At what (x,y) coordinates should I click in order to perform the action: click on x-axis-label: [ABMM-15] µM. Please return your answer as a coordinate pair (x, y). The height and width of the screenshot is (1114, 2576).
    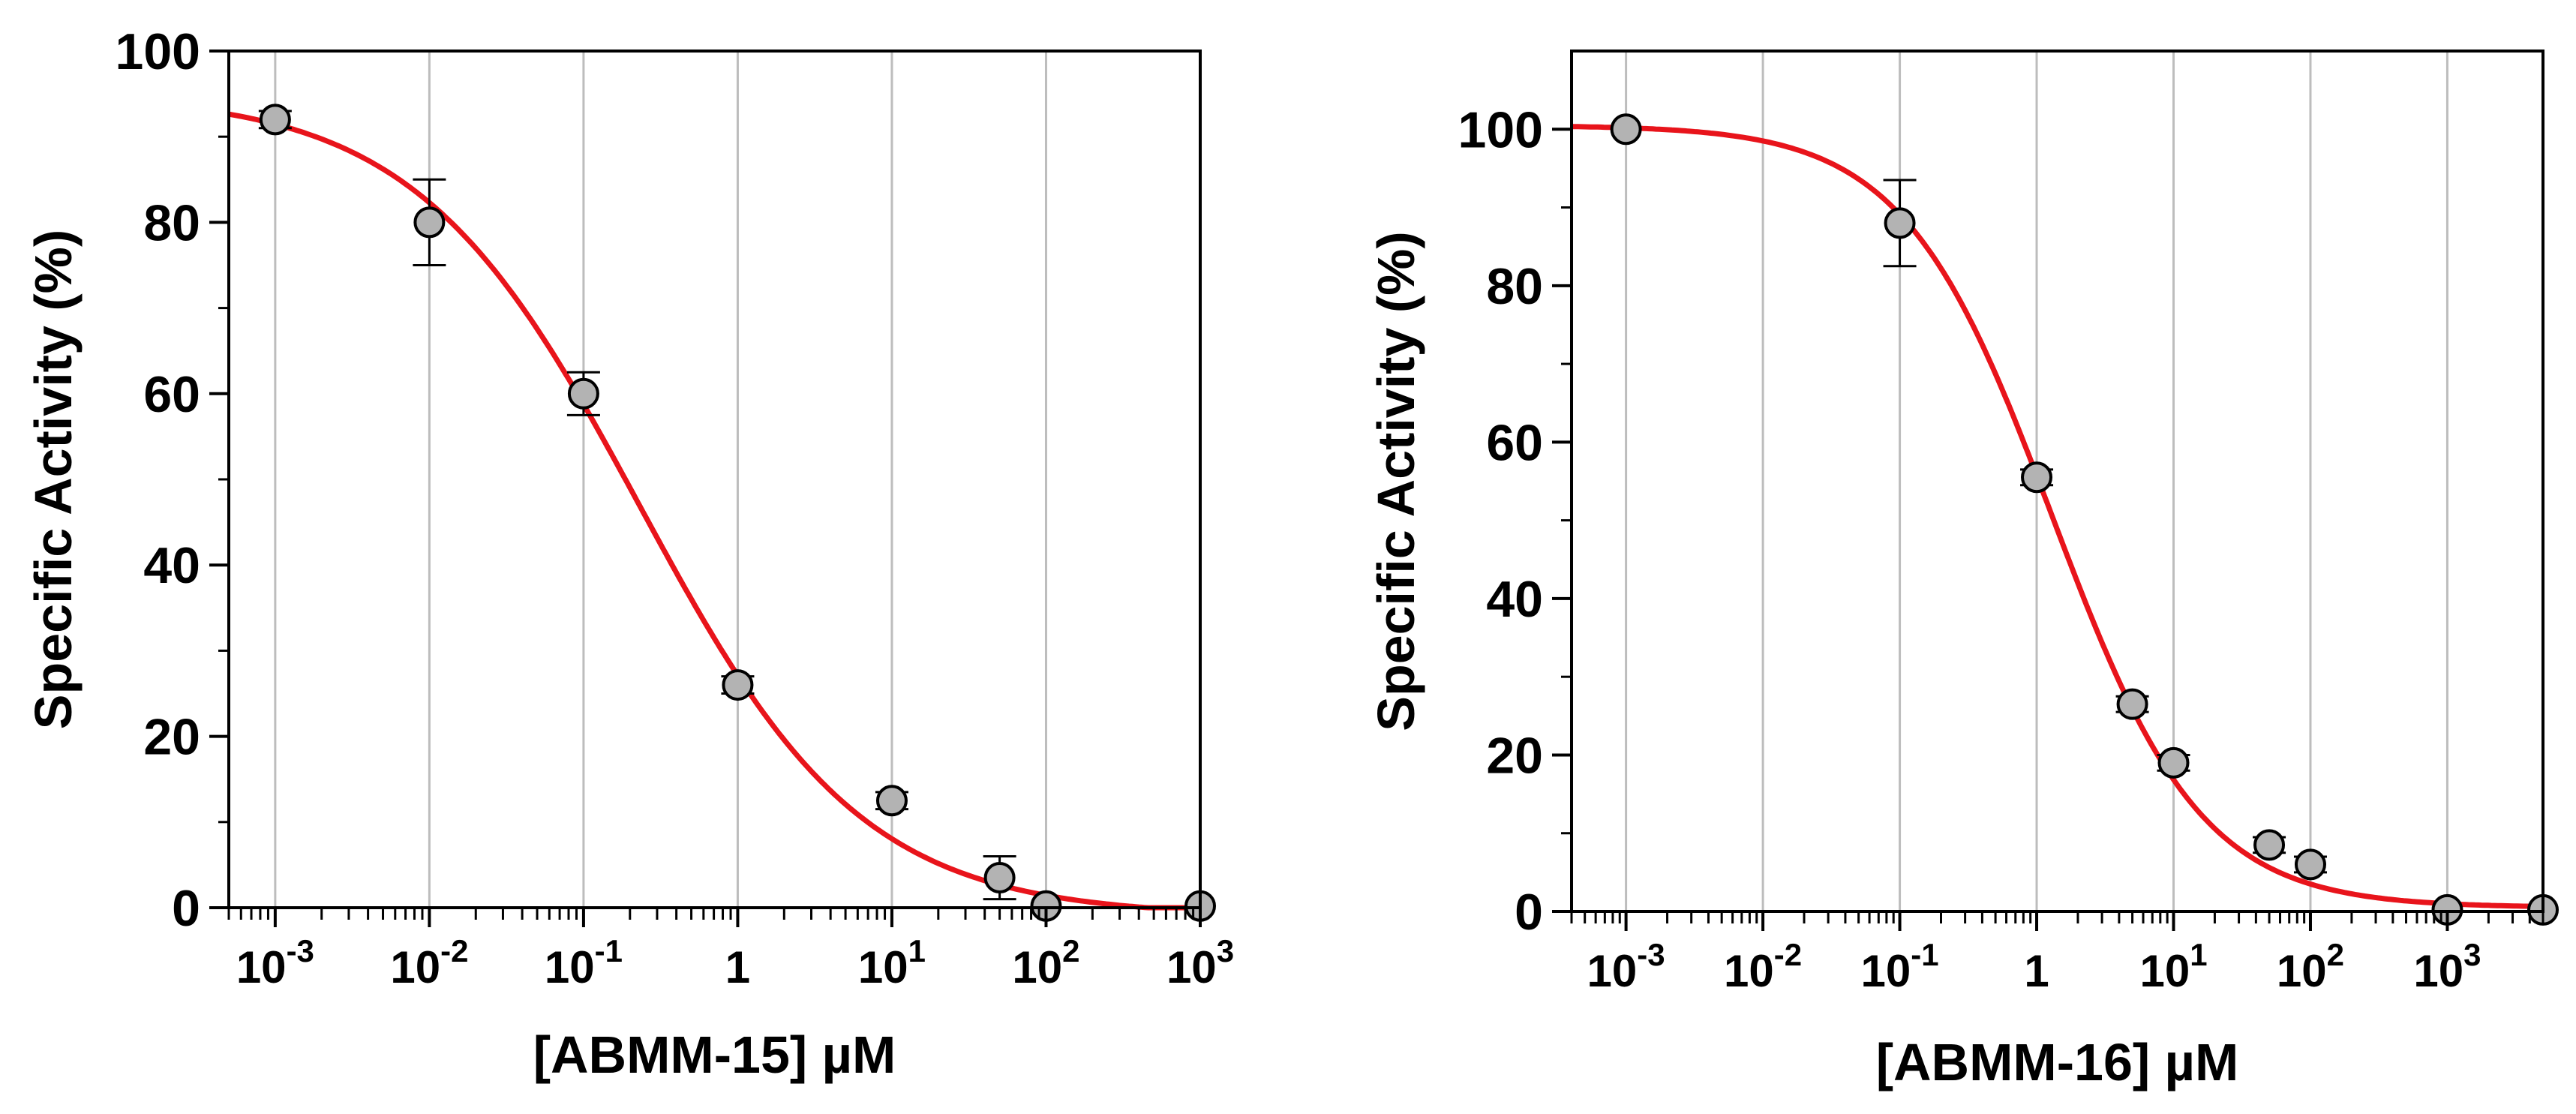
    Looking at the image, I should click on (714, 1054).